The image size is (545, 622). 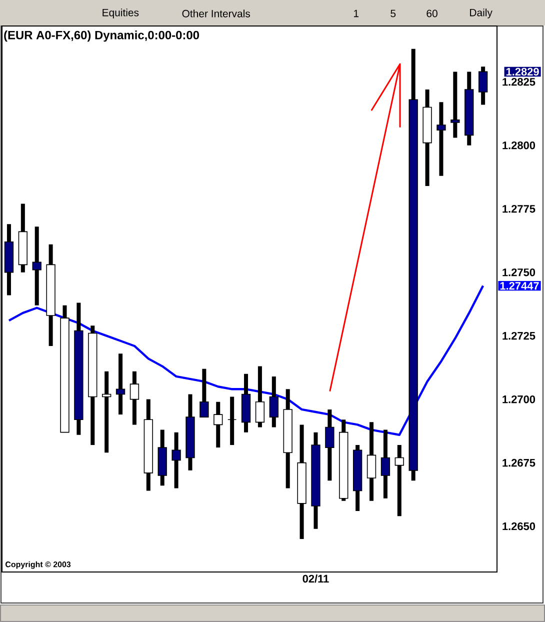 I want to click on y-tick-label: 1.2650, so click(x=519, y=526).